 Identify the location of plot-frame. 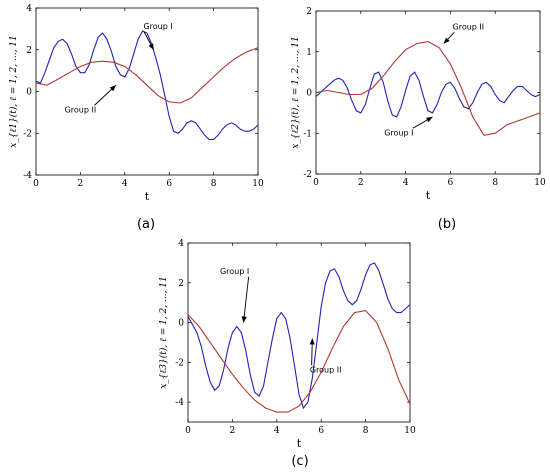
(428, 92).